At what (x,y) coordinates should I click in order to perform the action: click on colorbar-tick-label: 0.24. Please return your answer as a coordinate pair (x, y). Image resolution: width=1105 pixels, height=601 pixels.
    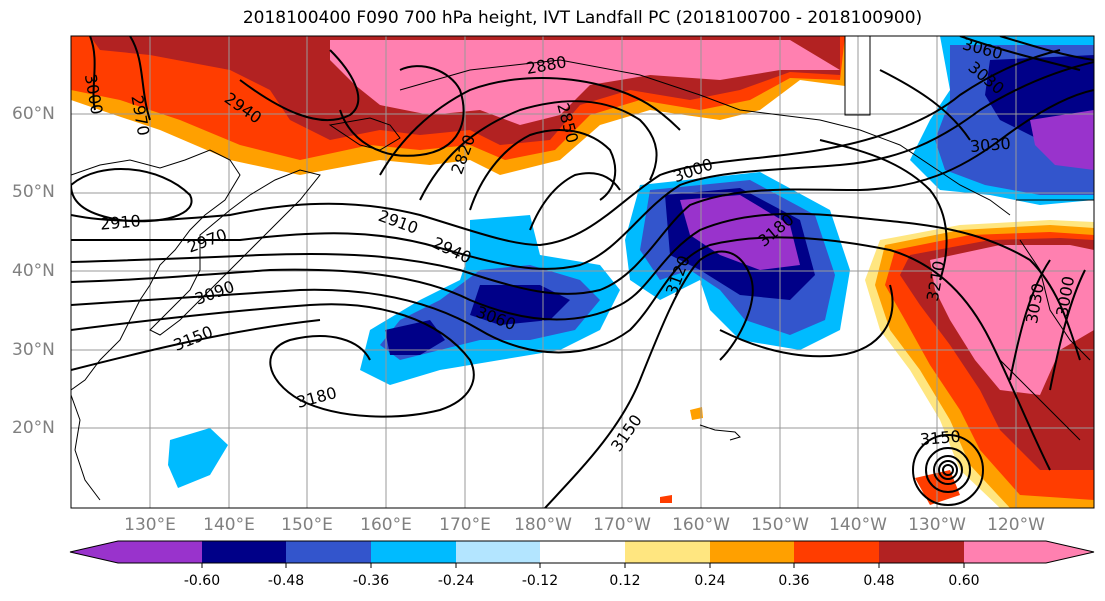
    Looking at the image, I should click on (710, 581).